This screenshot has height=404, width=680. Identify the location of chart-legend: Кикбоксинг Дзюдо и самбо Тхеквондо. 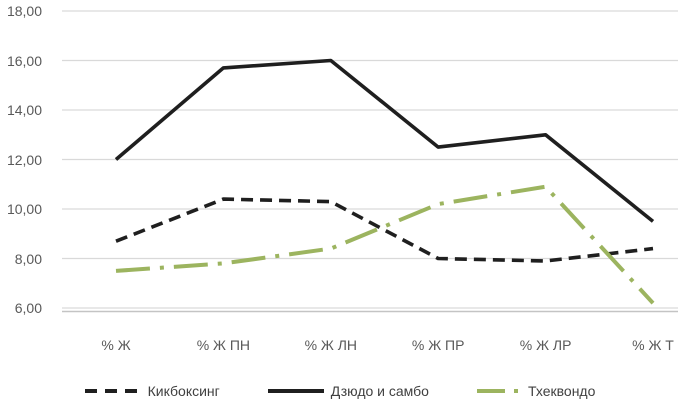
(340, 391).